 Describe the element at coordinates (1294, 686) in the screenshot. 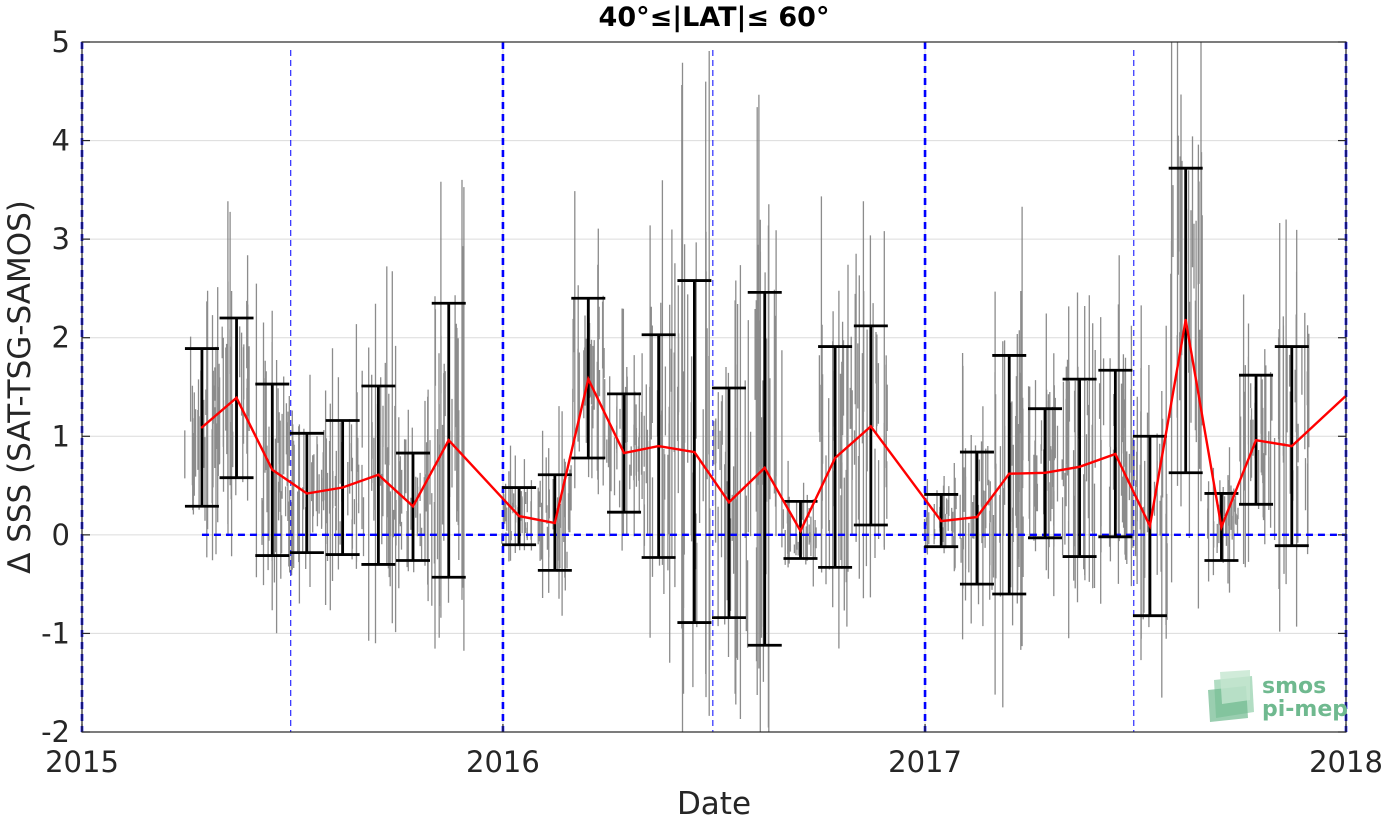

I see `logo-text-line1: smos` at that location.